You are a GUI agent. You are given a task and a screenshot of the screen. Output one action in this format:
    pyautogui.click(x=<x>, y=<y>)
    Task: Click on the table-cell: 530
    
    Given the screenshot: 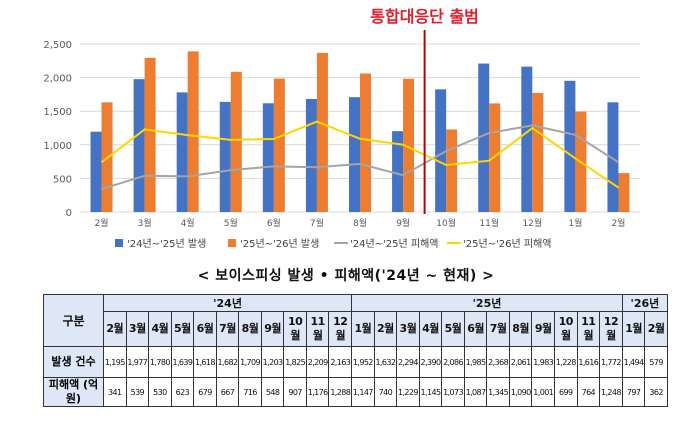 What is the action you would take?
    pyautogui.click(x=160, y=392)
    